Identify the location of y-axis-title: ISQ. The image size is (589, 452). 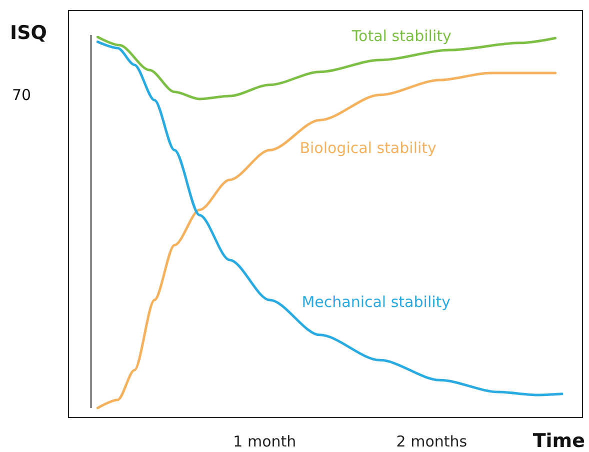
(28, 33).